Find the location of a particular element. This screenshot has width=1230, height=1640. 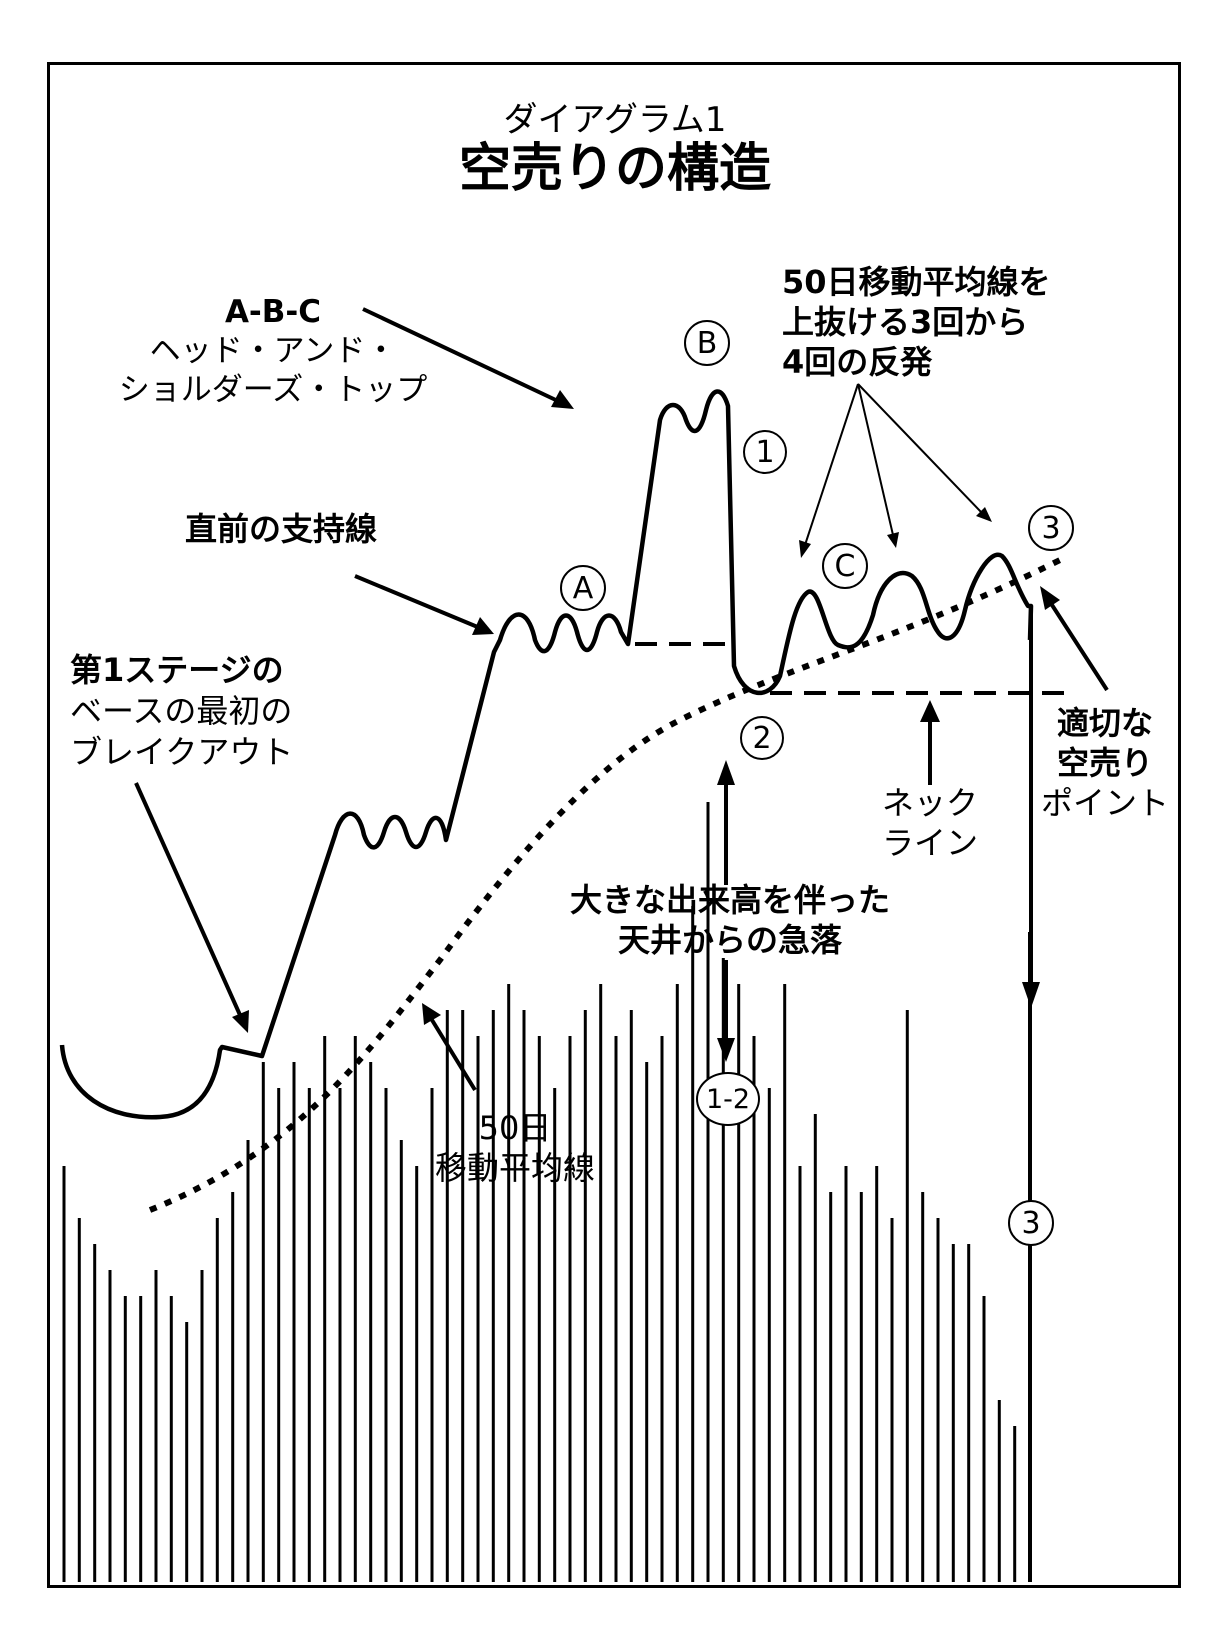

rebound-label-line-3: 4回の反発 is located at coordinates (857, 362).